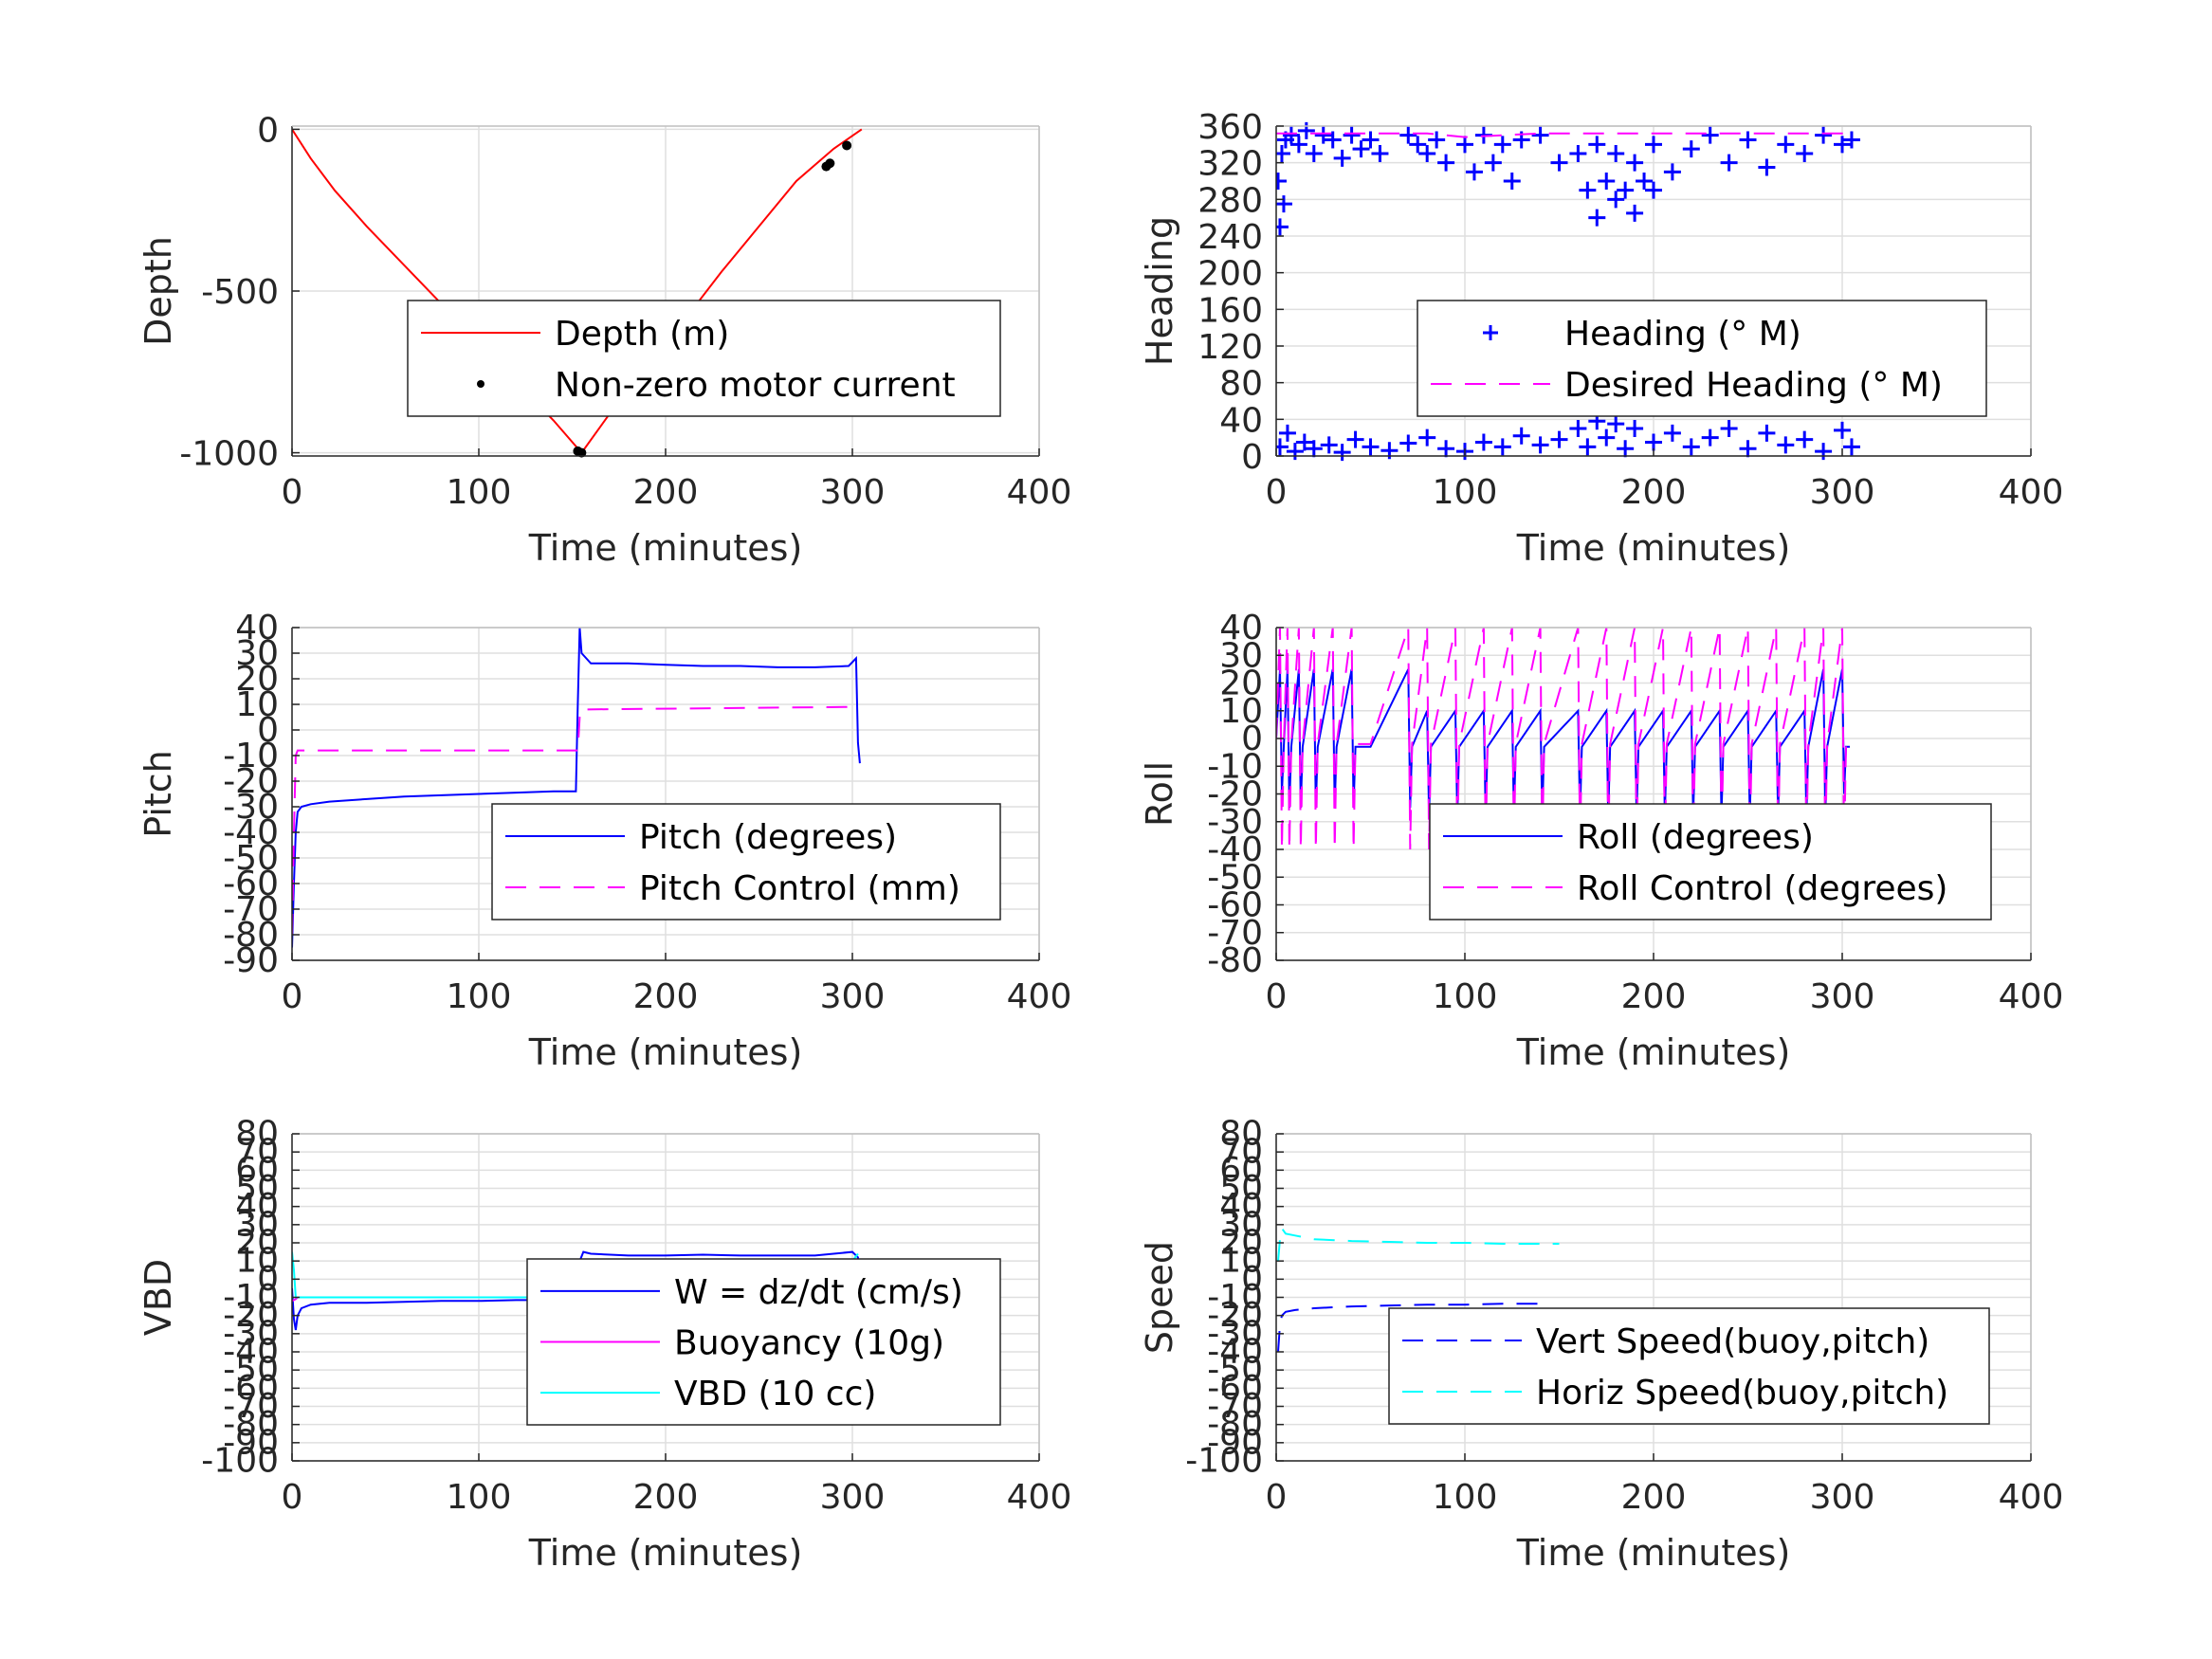  What do you see at coordinates (1241, 684) in the screenshot?
I see `y-tick-label: 20` at bounding box center [1241, 684].